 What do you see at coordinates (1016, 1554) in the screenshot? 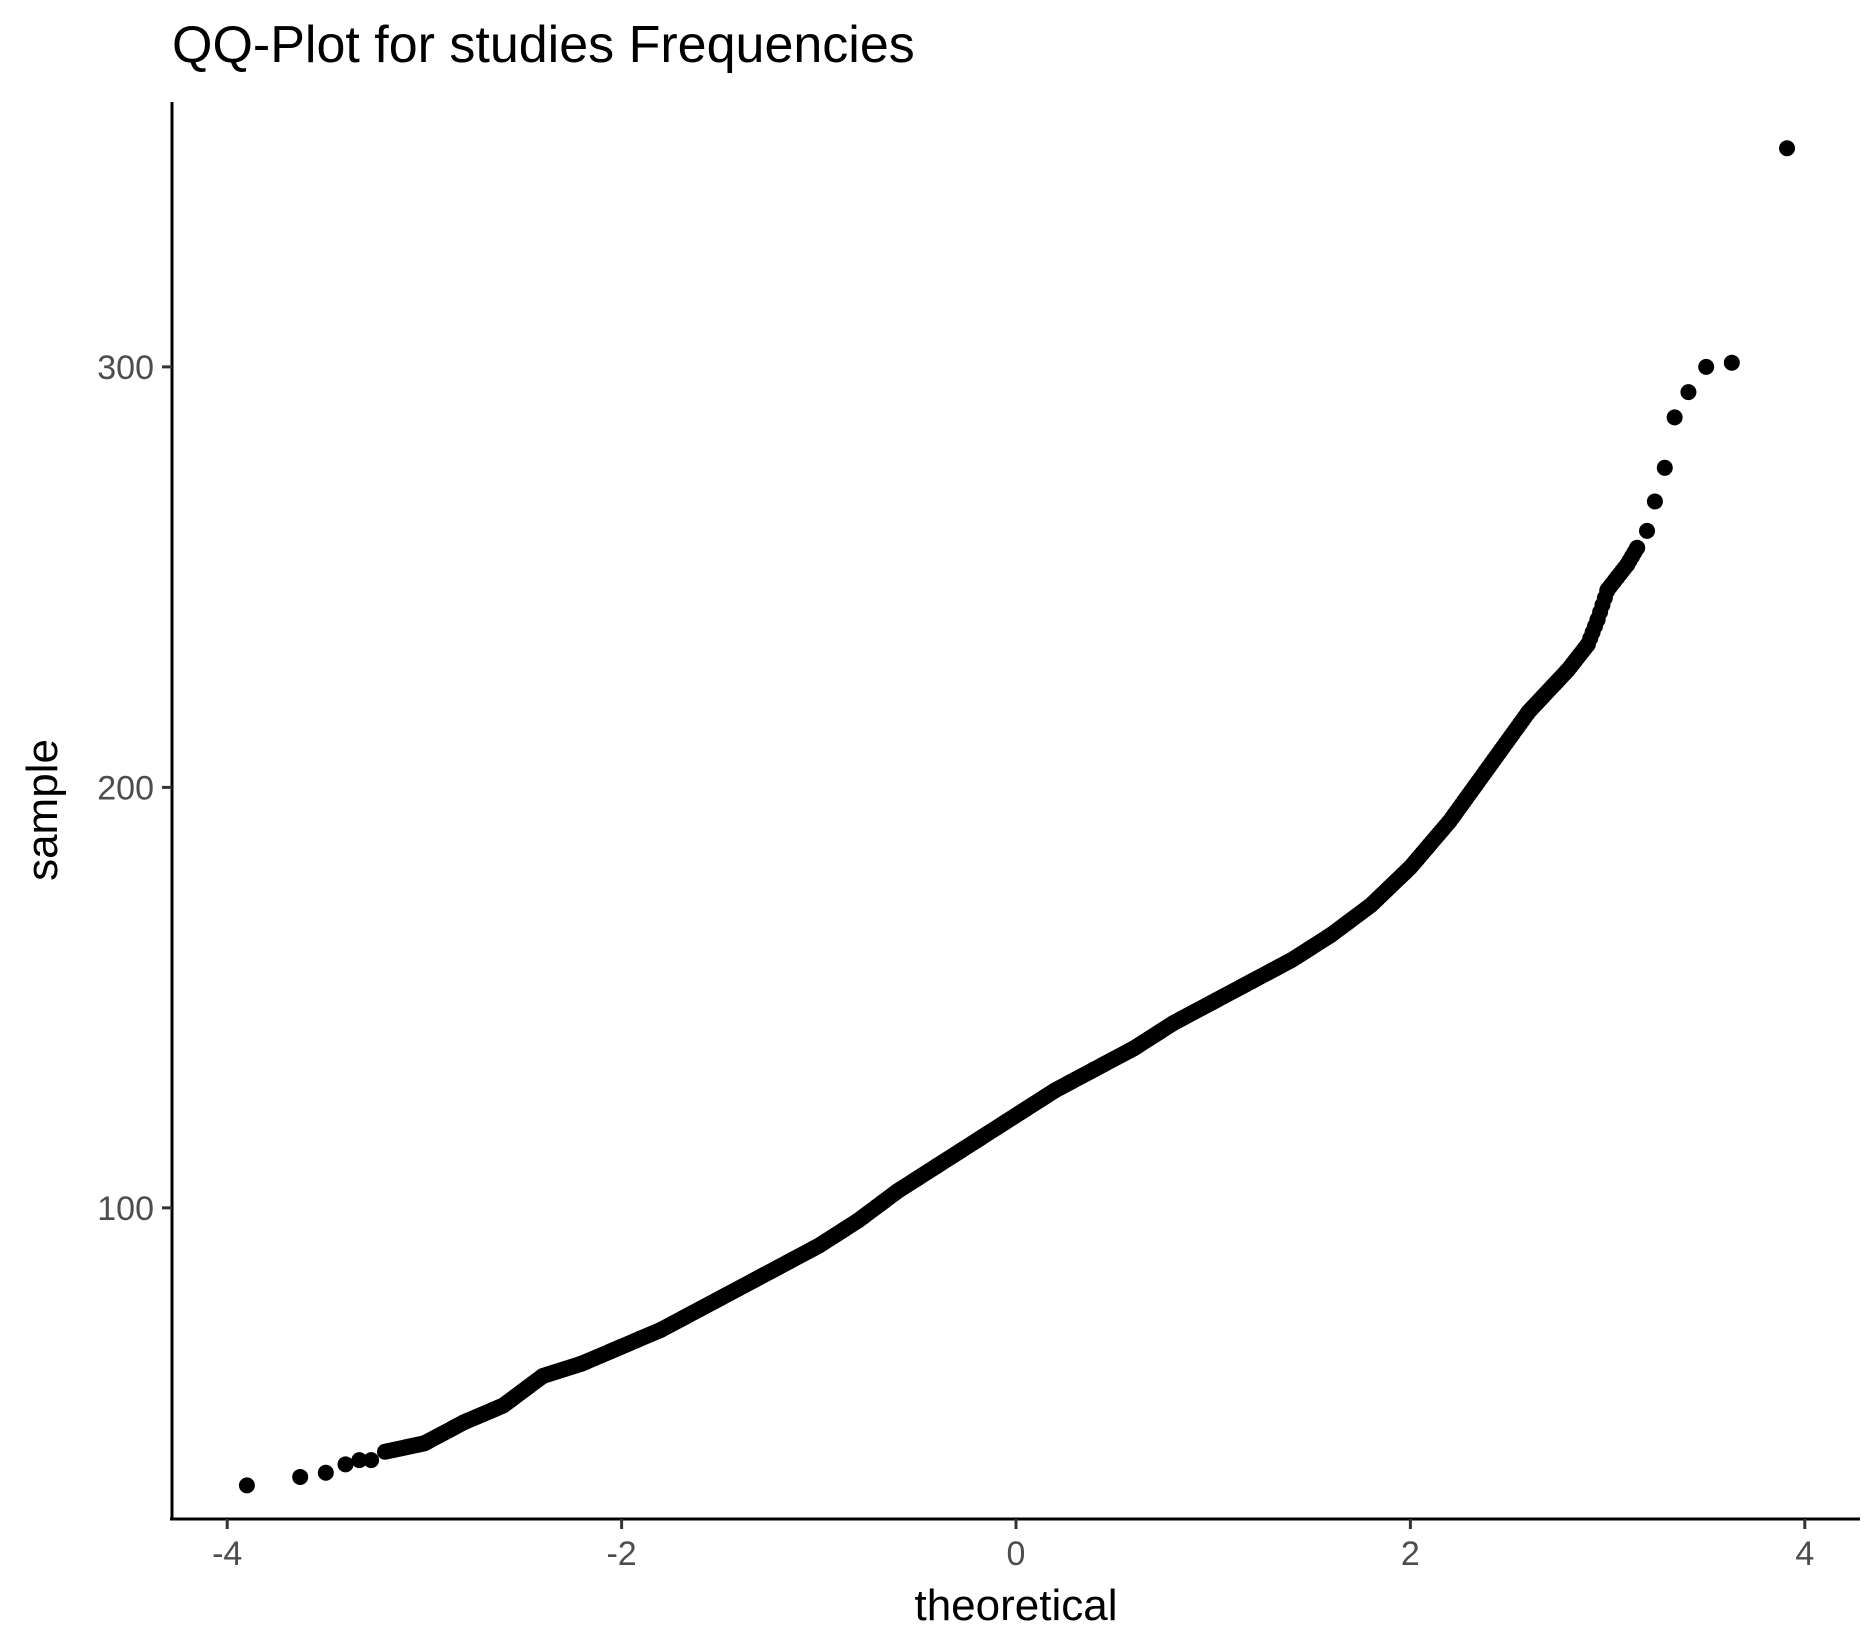
I see `x-tick-label: 0` at bounding box center [1016, 1554].